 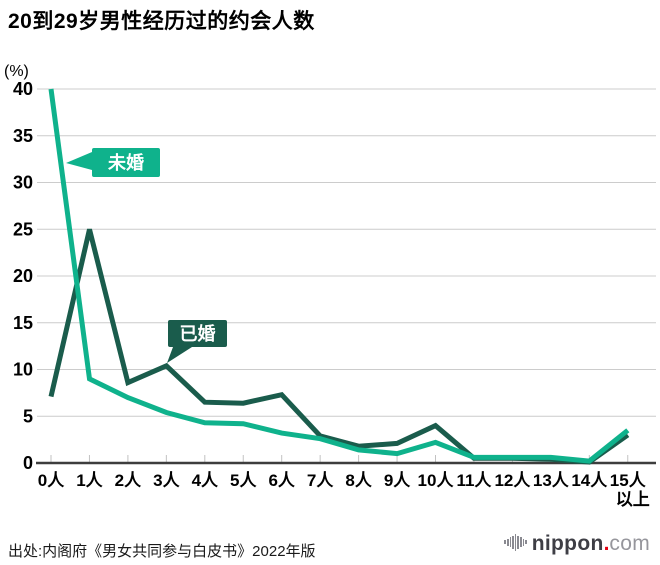 What do you see at coordinates (23, 136) in the screenshot?
I see `y-tick-label: 35` at bounding box center [23, 136].